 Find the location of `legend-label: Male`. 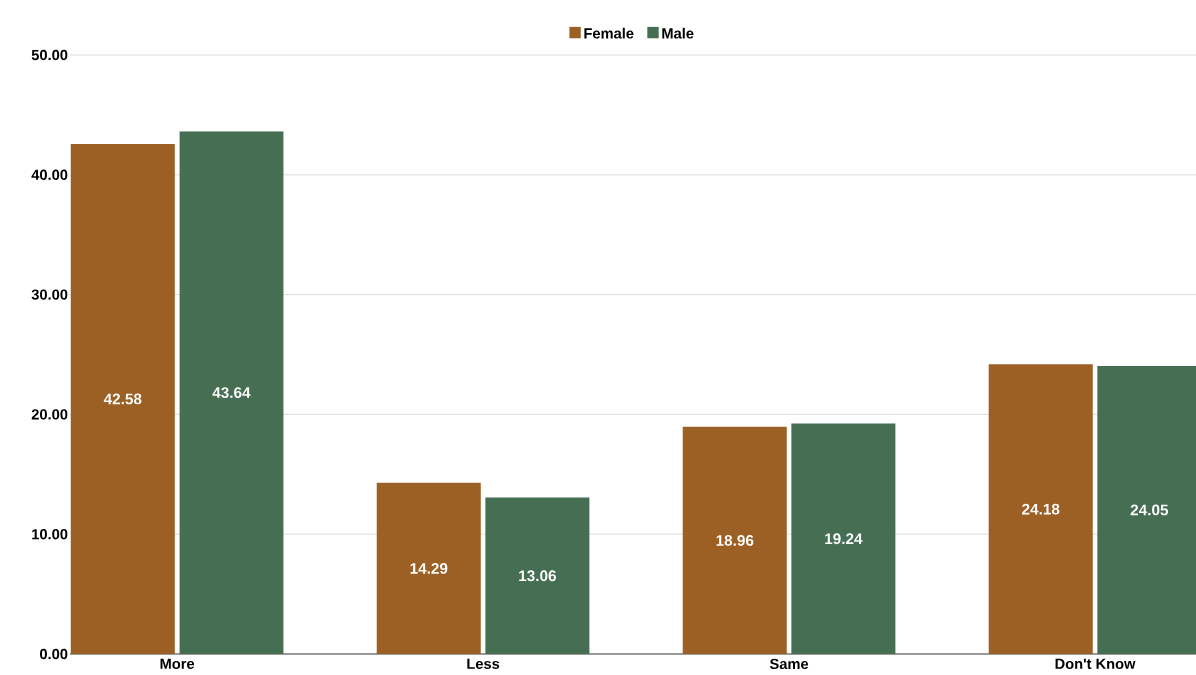

legend-label: Male is located at coordinates (678, 33).